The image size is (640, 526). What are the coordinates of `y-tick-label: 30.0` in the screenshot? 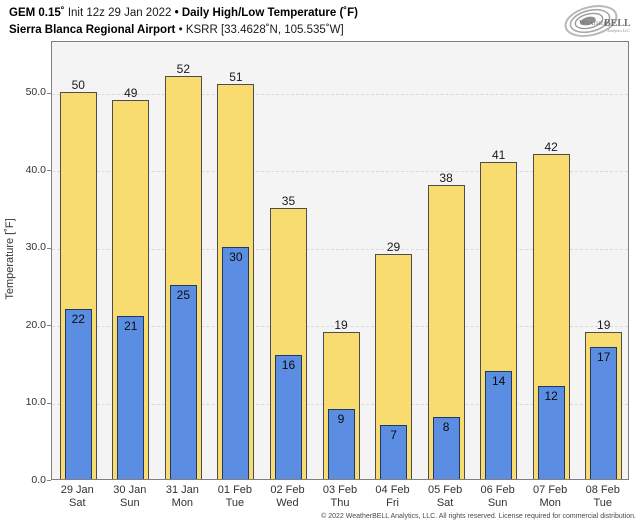 It's located at (35, 247).